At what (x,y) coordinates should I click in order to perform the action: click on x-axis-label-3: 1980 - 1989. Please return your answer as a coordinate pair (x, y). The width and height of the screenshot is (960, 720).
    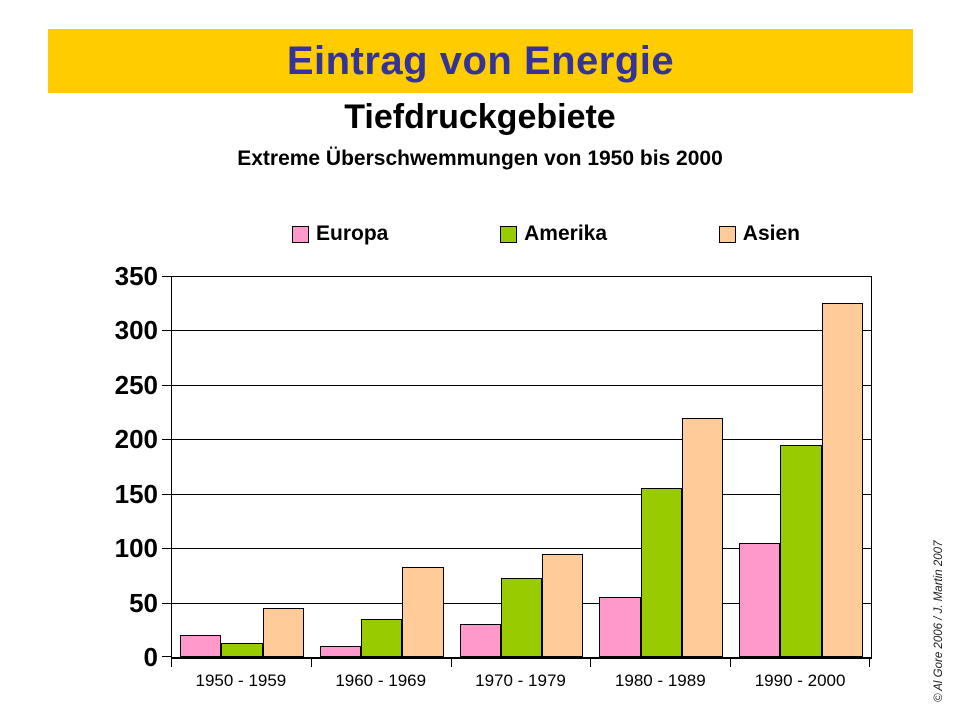
    Looking at the image, I should click on (660, 680).